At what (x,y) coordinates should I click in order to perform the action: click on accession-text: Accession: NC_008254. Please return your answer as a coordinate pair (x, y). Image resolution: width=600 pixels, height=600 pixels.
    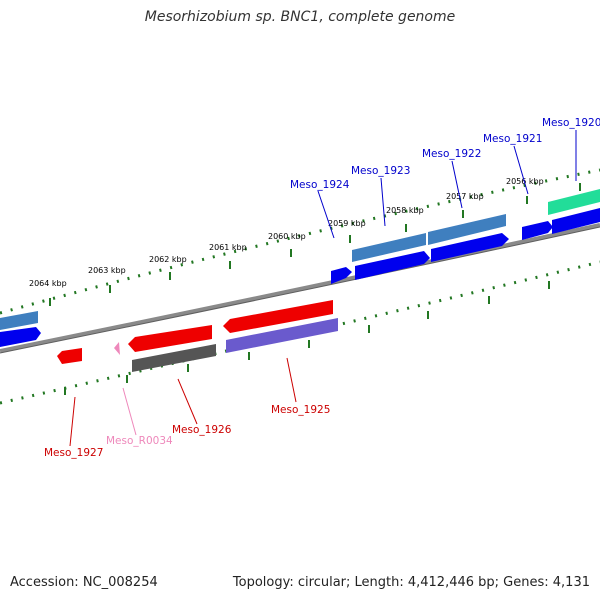
    Looking at the image, I should click on (84, 582).